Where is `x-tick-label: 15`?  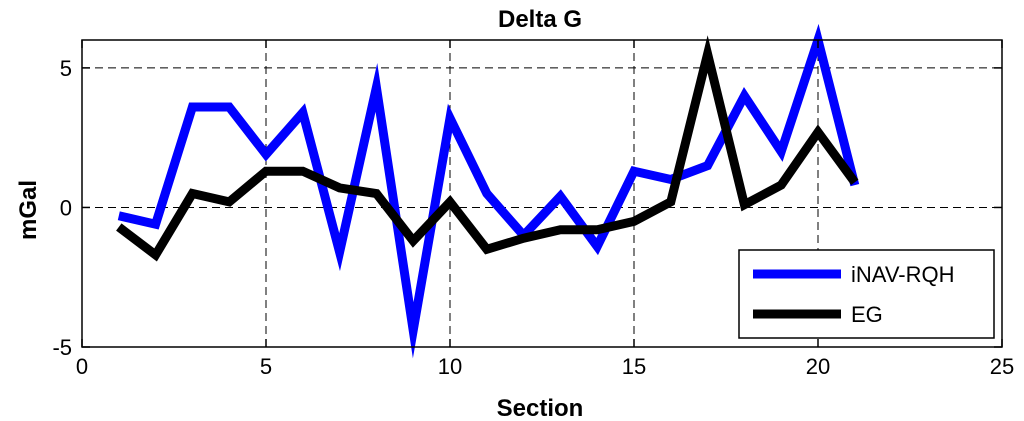
x-tick-label: 15 is located at coordinates (634, 366).